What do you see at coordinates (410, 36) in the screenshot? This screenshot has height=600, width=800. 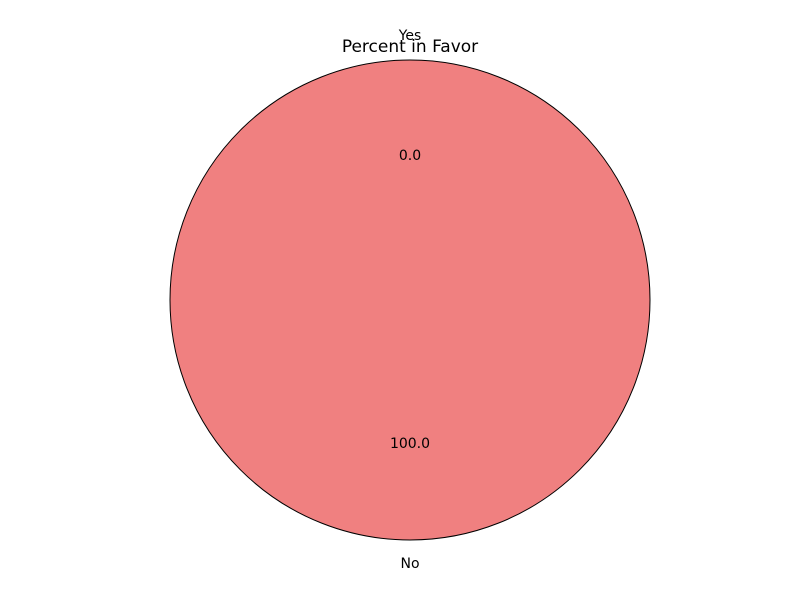 I see `slice-label-yes: Yes` at bounding box center [410, 36].